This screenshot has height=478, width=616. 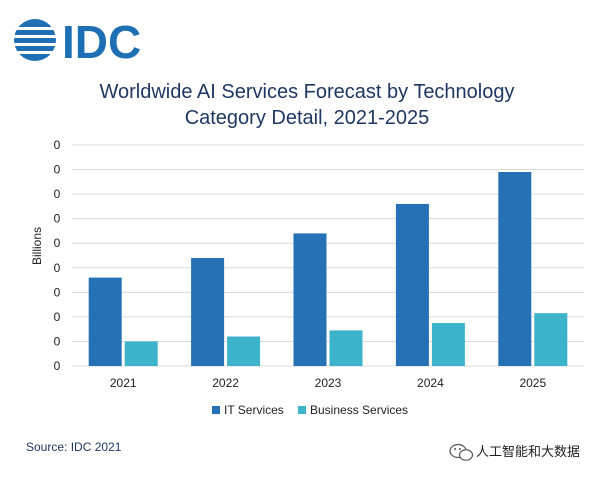 I want to click on idc-logo: IDC, so click(x=76, y=42).